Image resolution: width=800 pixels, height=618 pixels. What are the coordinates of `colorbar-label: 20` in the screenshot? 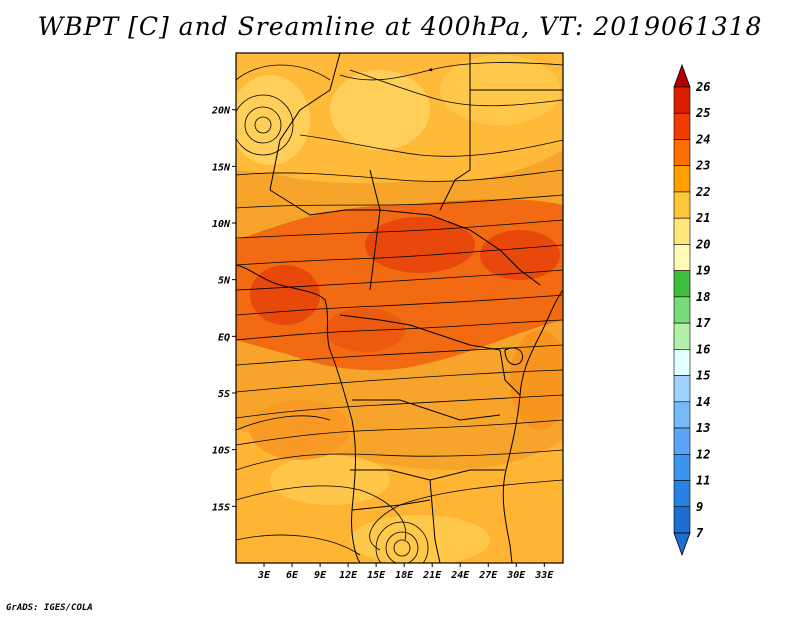 It's located at (702, 244).